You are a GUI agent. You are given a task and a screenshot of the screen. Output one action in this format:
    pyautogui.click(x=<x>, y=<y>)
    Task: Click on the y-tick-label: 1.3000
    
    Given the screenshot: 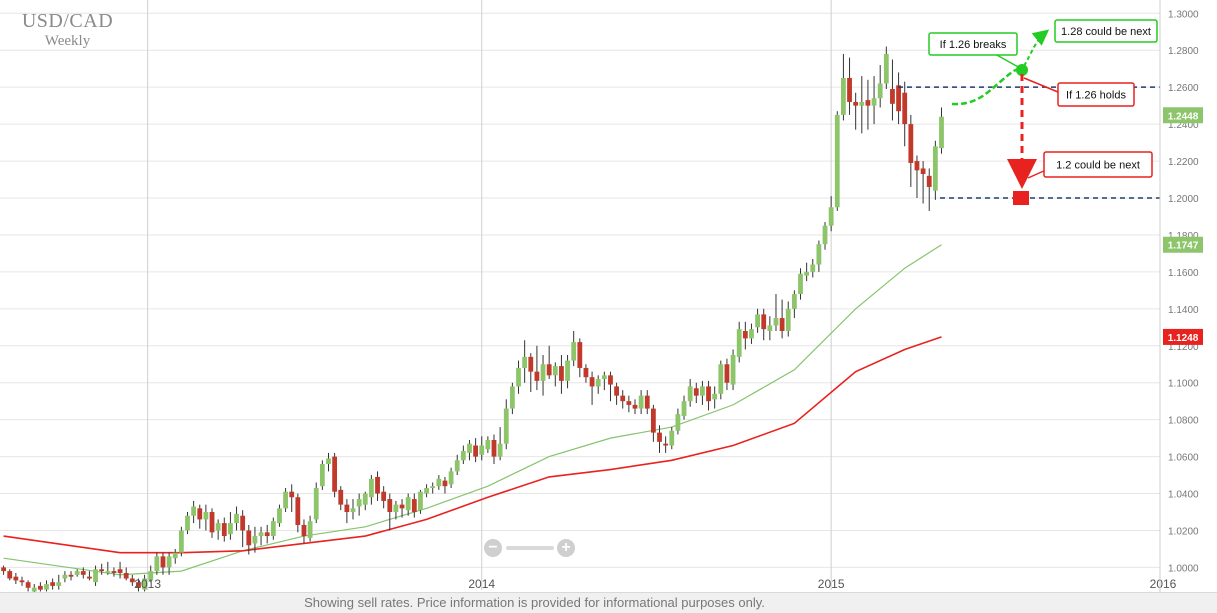 What is the action you would take?
    pyautogui.click(x=1183, y=14)
    